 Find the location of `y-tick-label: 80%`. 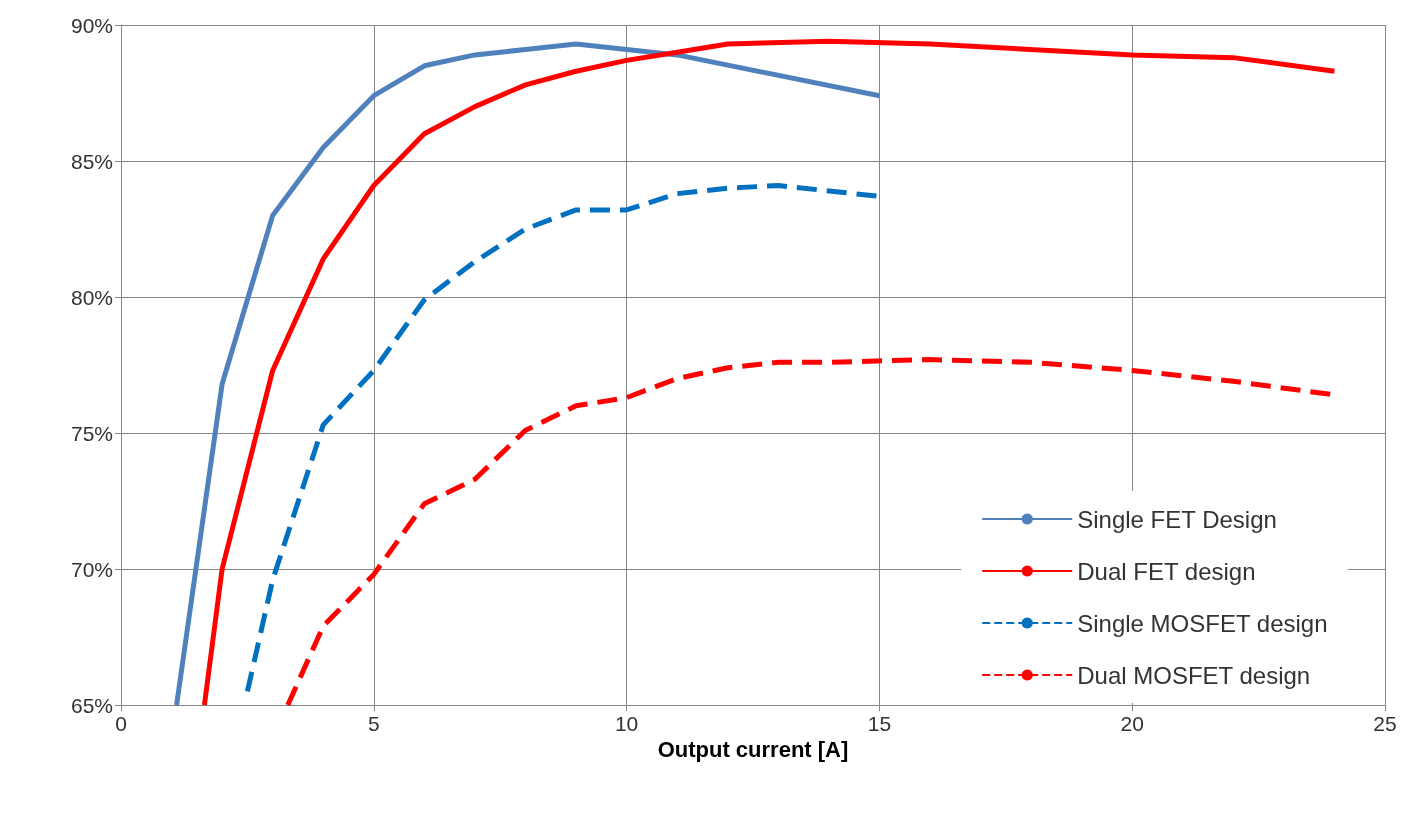

y-tick-label: 80% is located at coordinates (91, 297).